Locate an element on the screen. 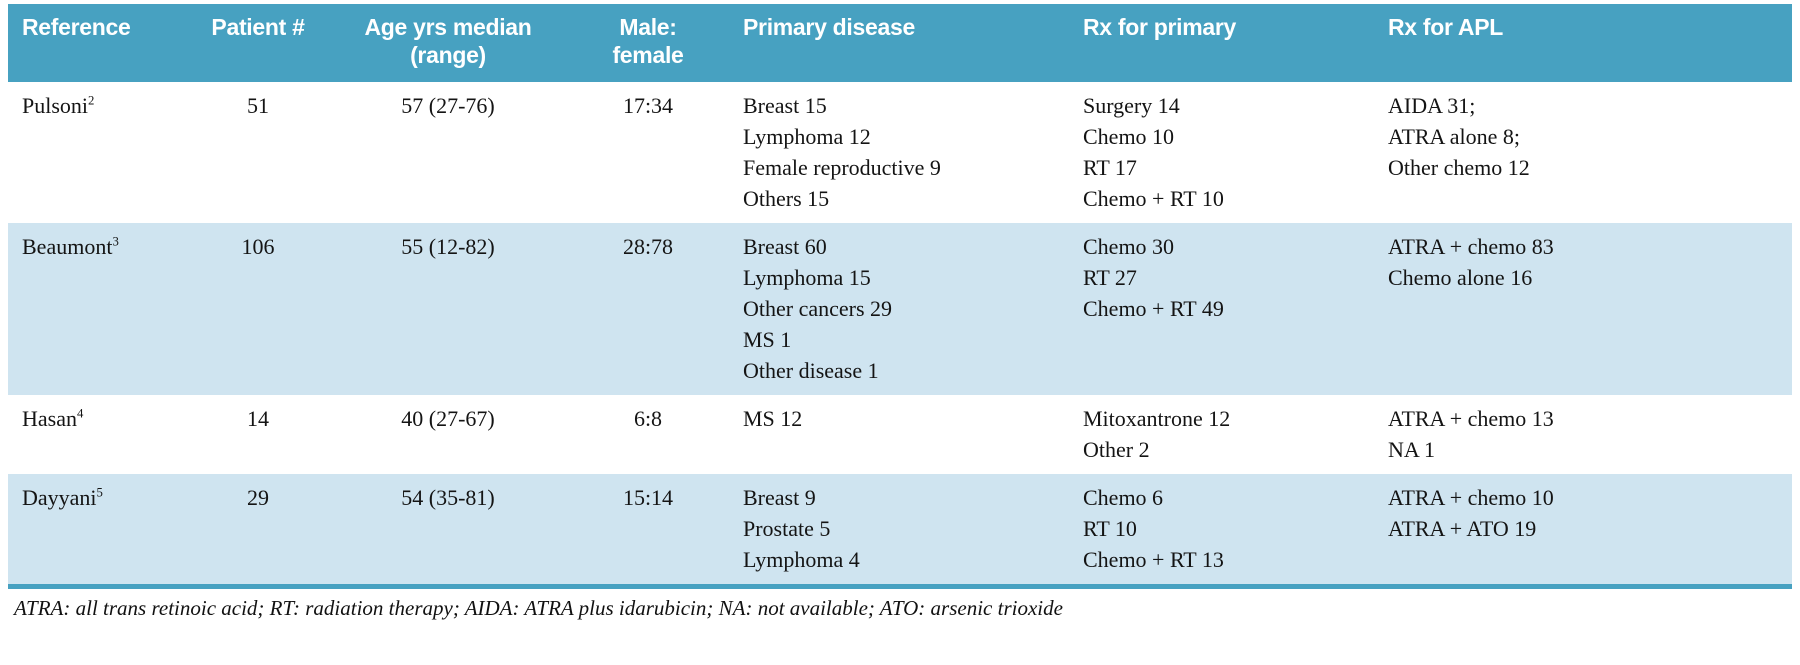  cell-line: MS 12 is located at coordinates (773, 418).